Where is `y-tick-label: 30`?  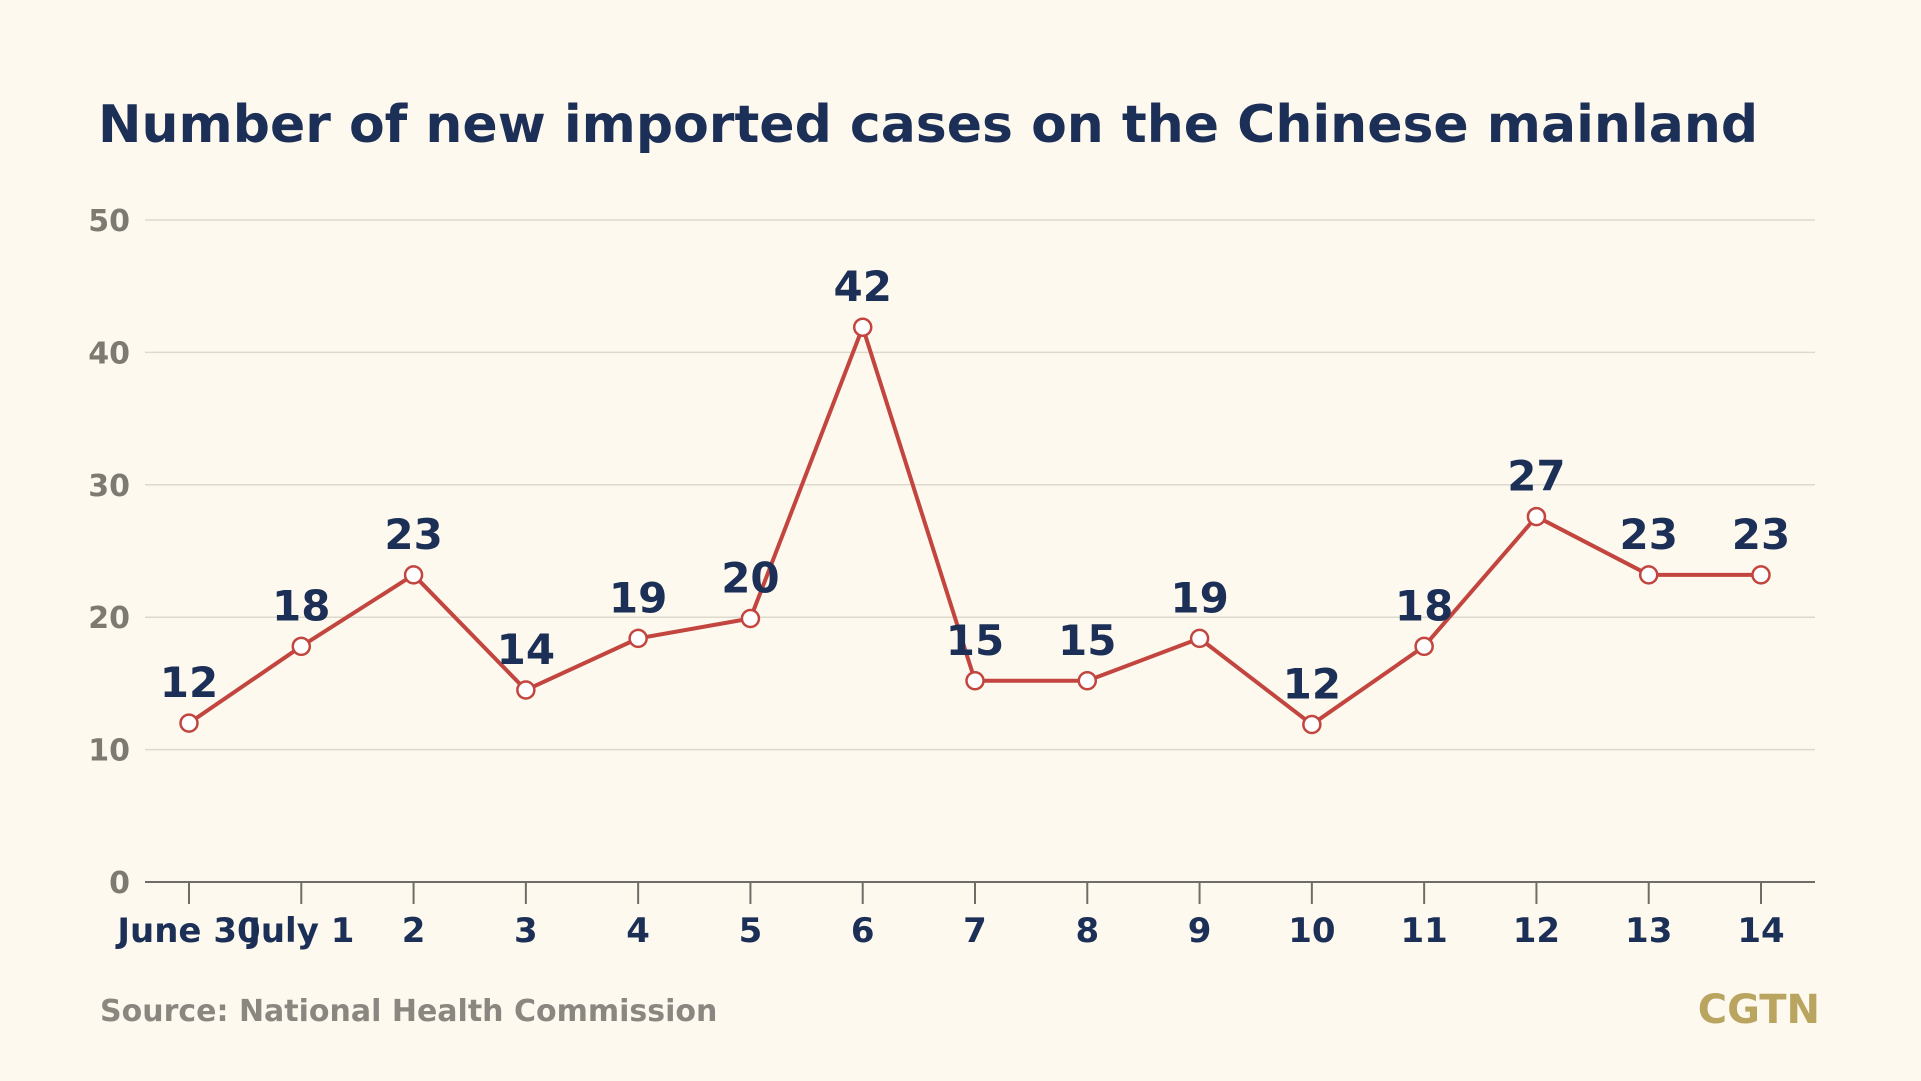
y-tick-label: 30 is located at coordinates (109, 486).